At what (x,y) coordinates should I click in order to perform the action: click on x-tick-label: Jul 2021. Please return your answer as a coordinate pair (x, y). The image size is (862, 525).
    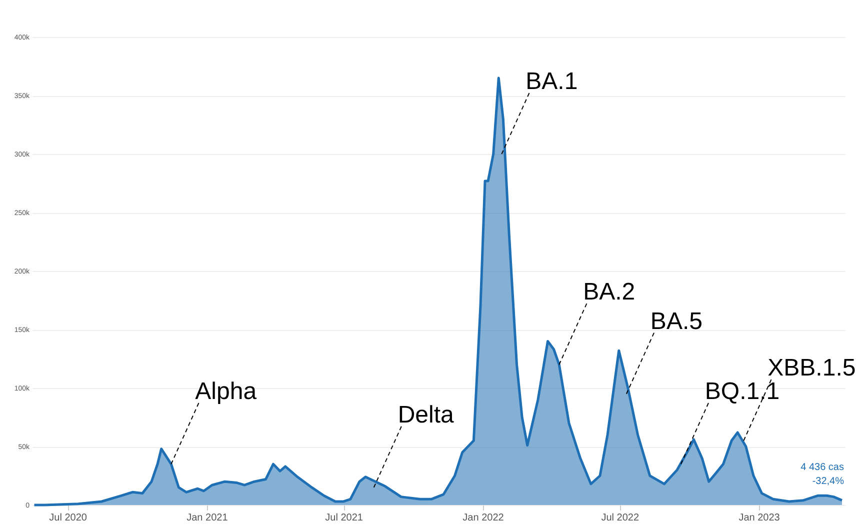
    Looking at the image, I should click on (344, 518).